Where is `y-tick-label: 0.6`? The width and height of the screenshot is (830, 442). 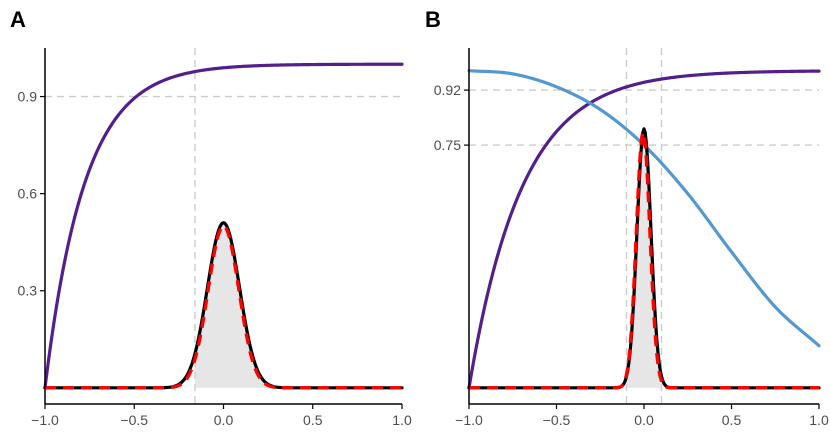
y-tick-label: 0.6 is located at coordinates (28, 194).